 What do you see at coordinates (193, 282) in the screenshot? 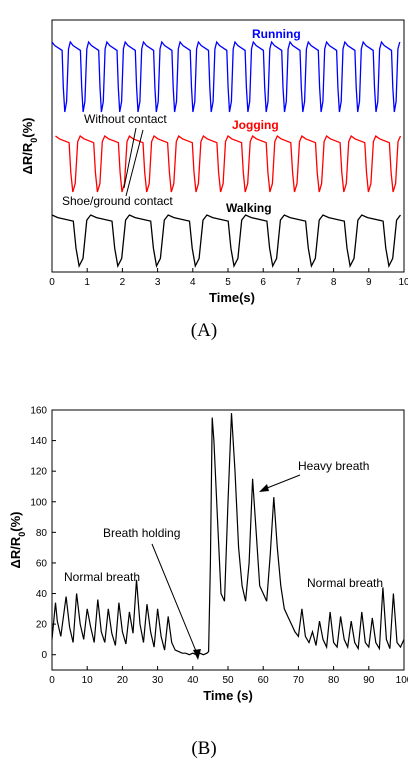
I see `chart-a-x-tick-label: 4` at bounding box center [193, 282].